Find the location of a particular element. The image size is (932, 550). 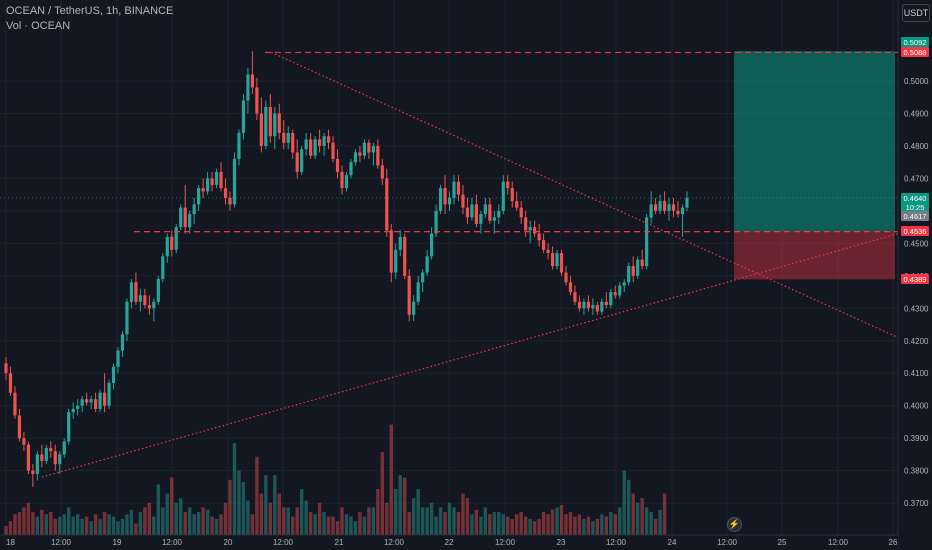

price-label-text: 0.4536 is located at coordinates (915, 231).